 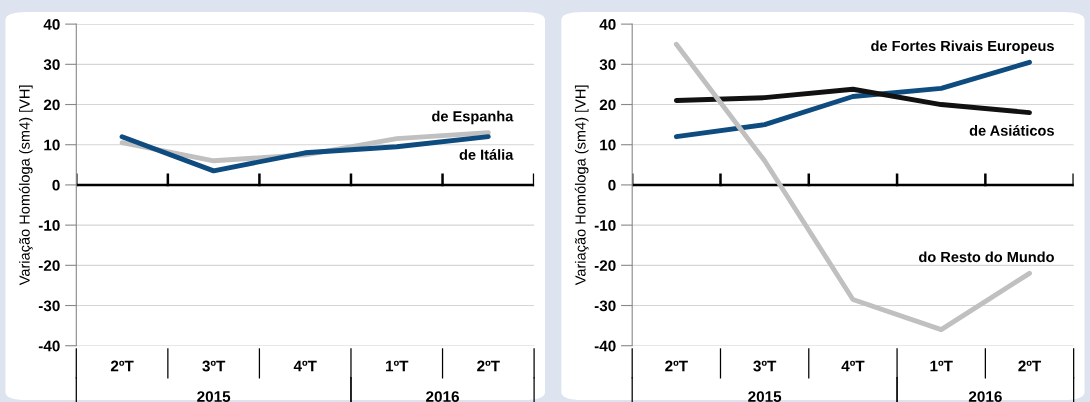 I want to click on series-label: do Resto do Mundo, so click(x=986, y=257).